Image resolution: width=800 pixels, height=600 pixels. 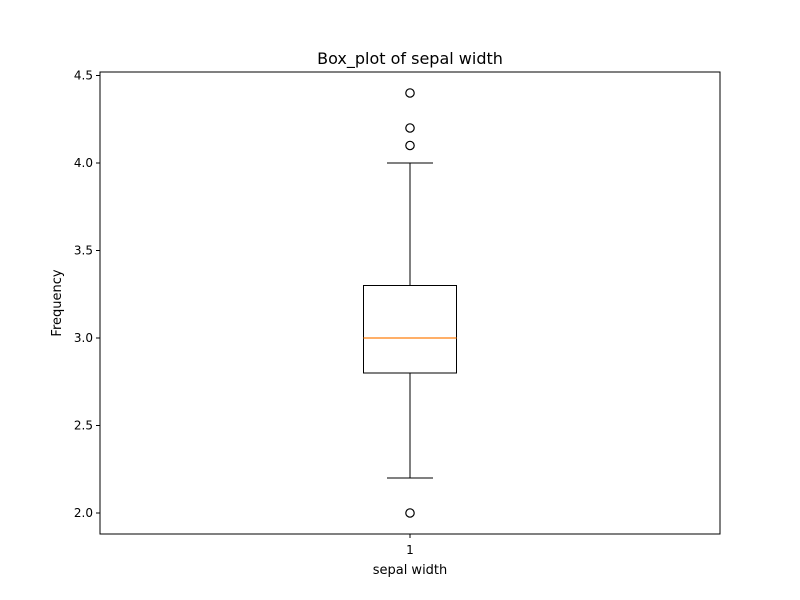 I want to click on chart-title: Box_plot of sepal width, so click(x=410, y=59).